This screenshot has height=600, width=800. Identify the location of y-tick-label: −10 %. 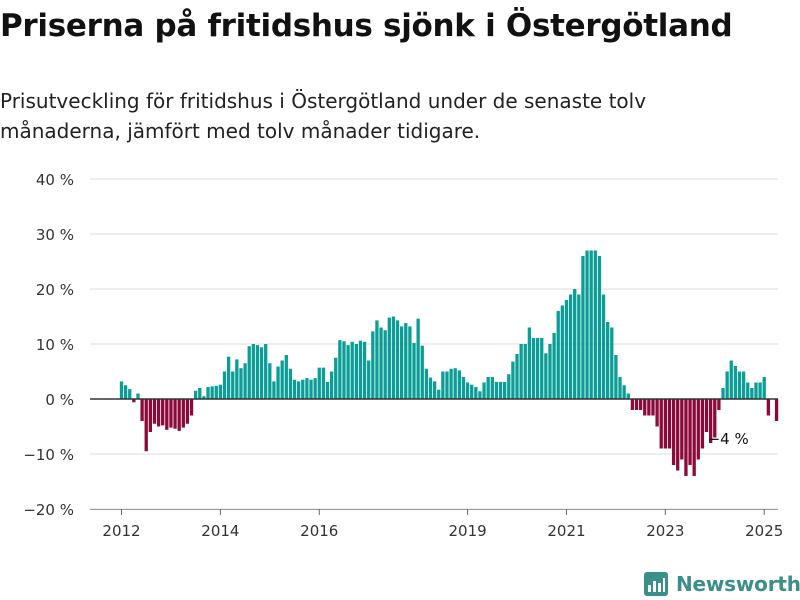
(48, 455).